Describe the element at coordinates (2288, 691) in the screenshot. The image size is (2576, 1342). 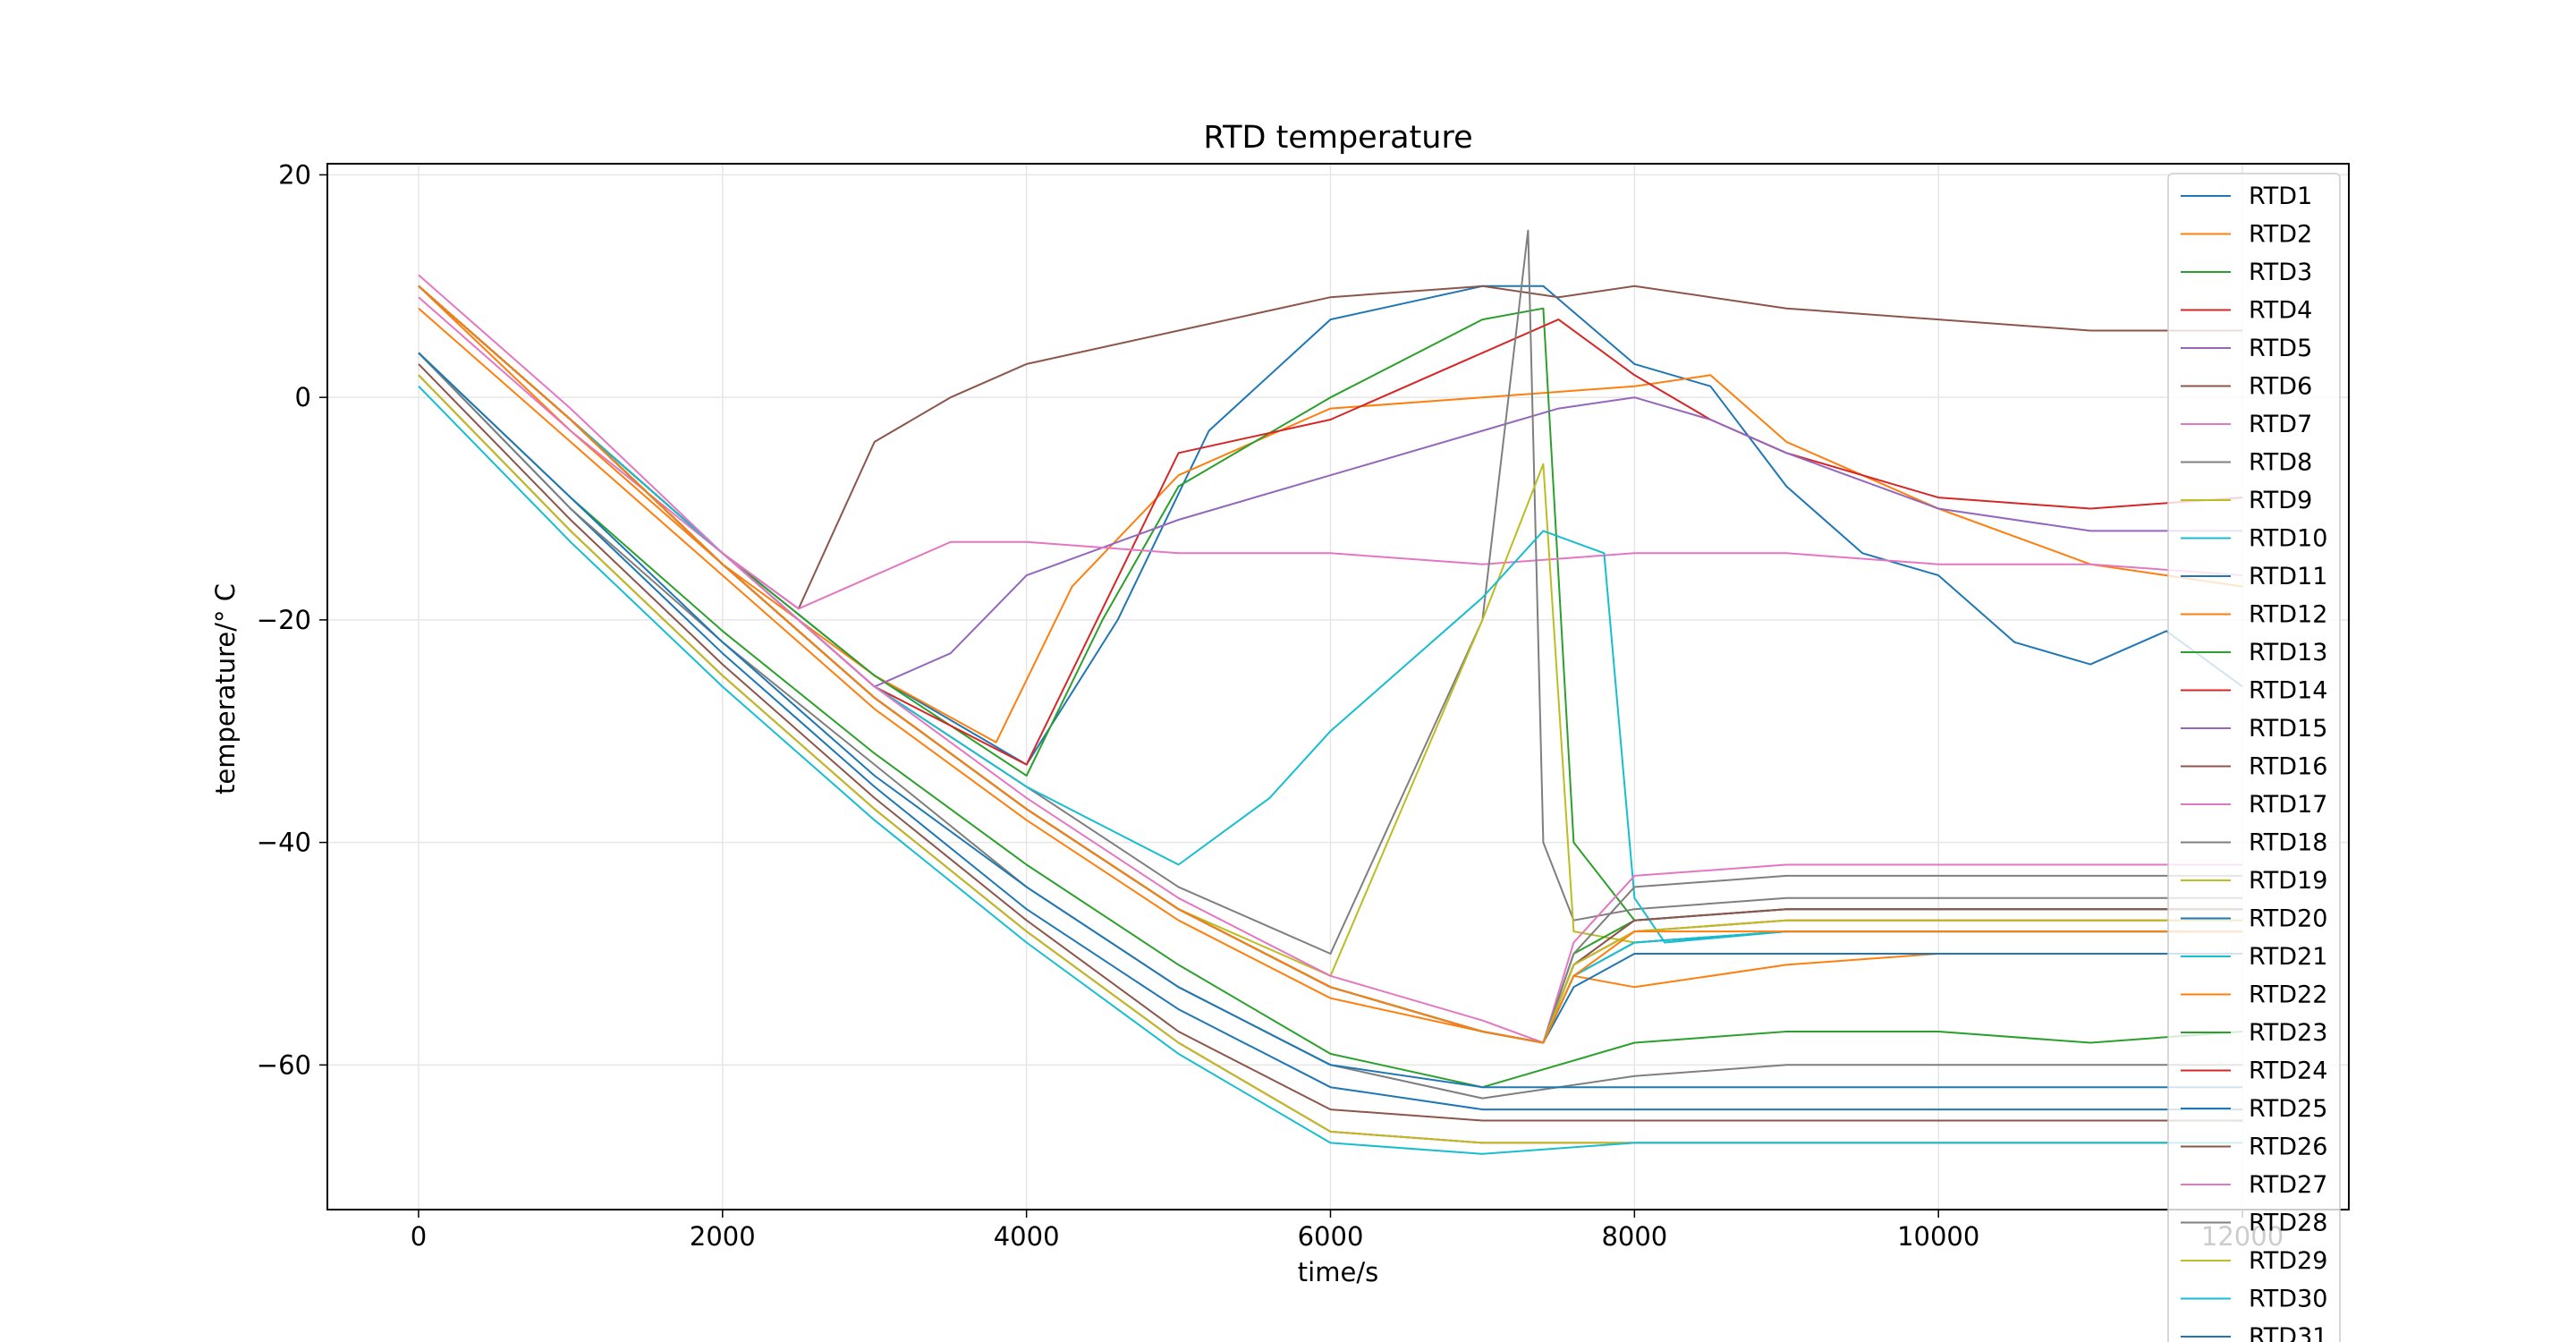
I see `legend-label: RTD14` at that location.